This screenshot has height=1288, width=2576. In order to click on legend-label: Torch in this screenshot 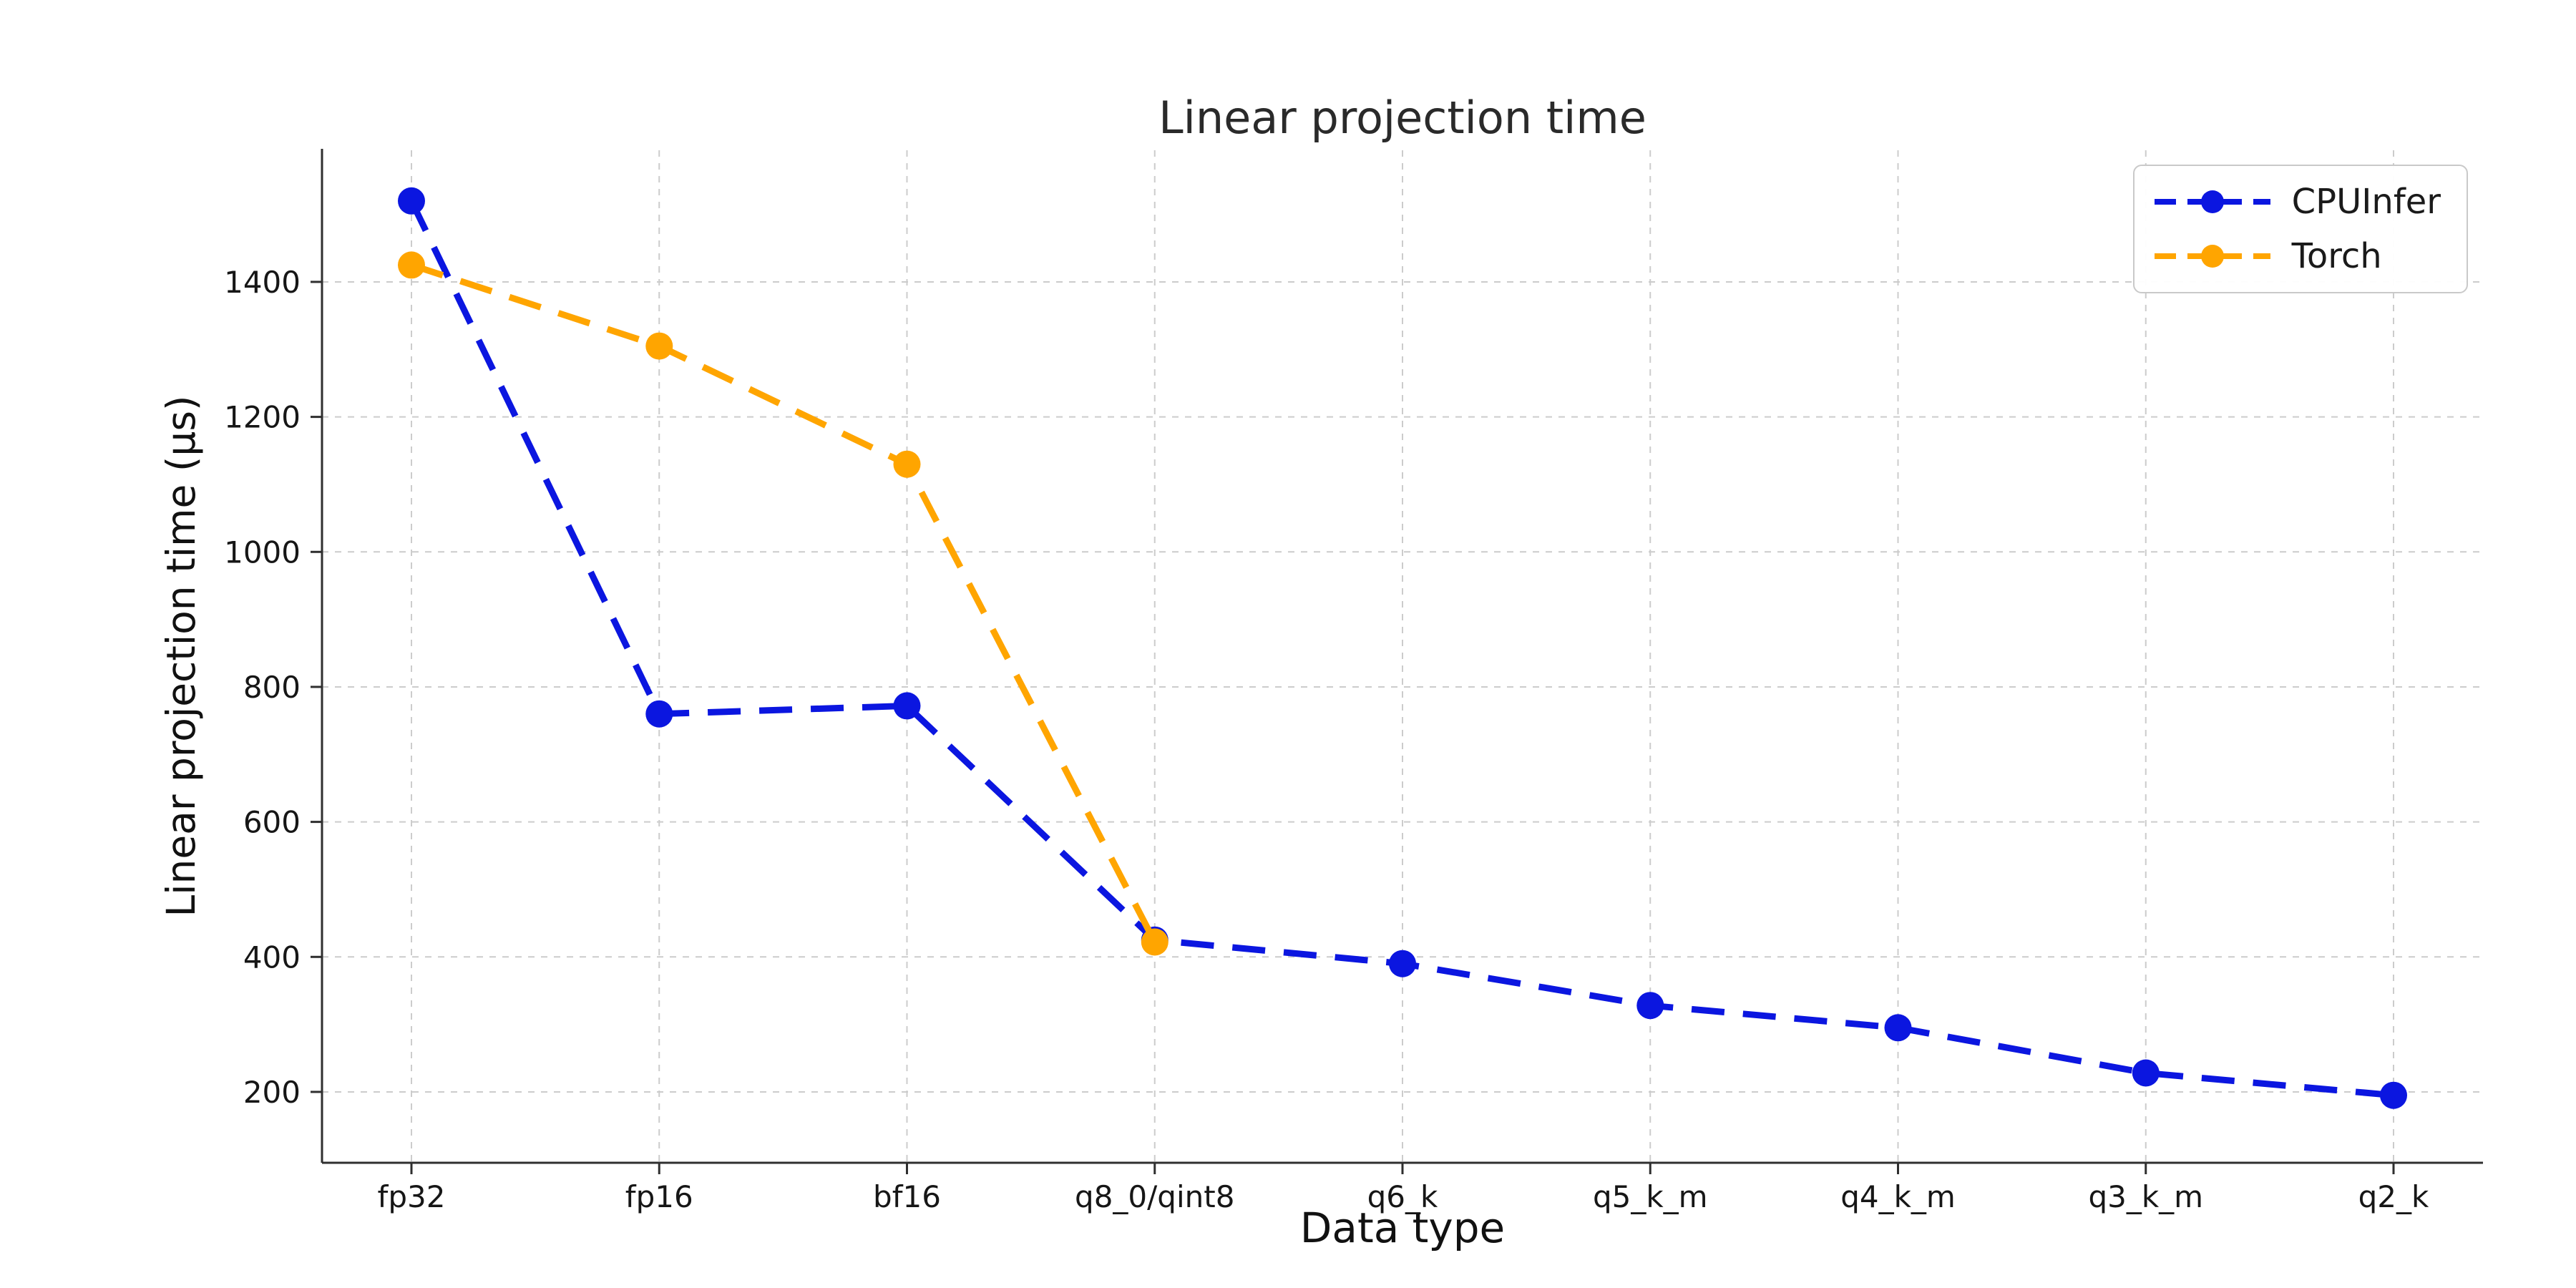, I will do `click(2336, 256)`.